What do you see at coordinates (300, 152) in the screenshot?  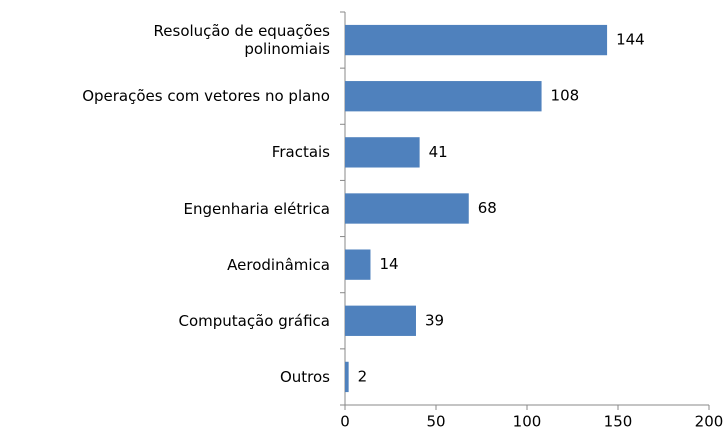 I see `category-label: Fractais` at bounding box center [300, 152].